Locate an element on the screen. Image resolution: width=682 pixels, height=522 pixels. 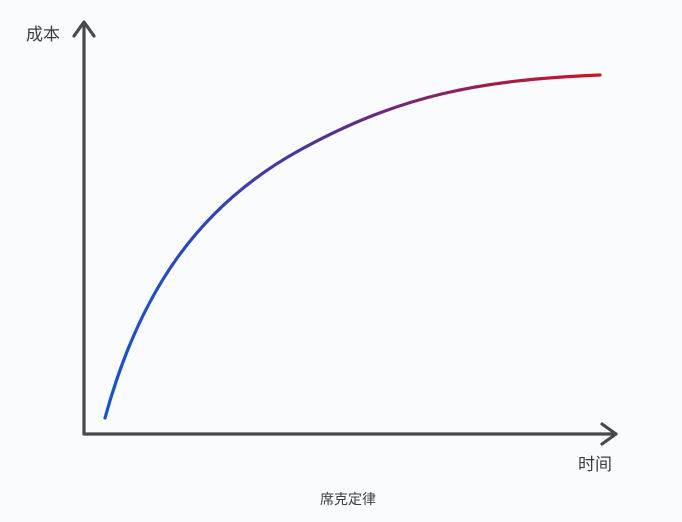
y-axis is located at coordinates (84, 228).